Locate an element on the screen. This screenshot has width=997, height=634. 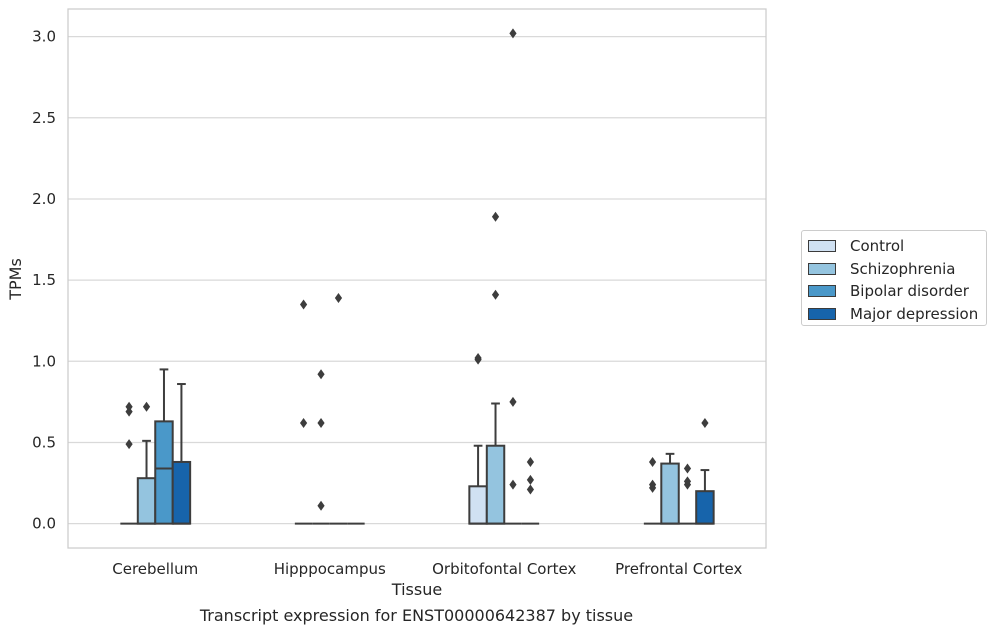
y-tick-label: 2.5 is located at coordinates (44, 118).